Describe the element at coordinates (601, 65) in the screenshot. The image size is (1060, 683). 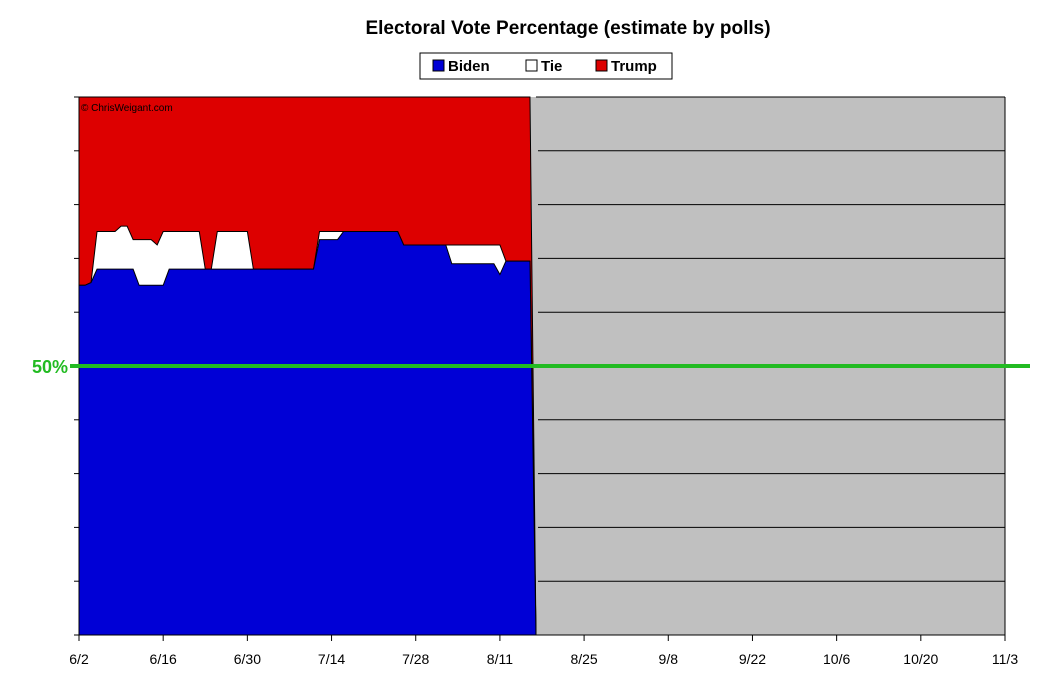
I see `legend-swatch-trump` at that location.